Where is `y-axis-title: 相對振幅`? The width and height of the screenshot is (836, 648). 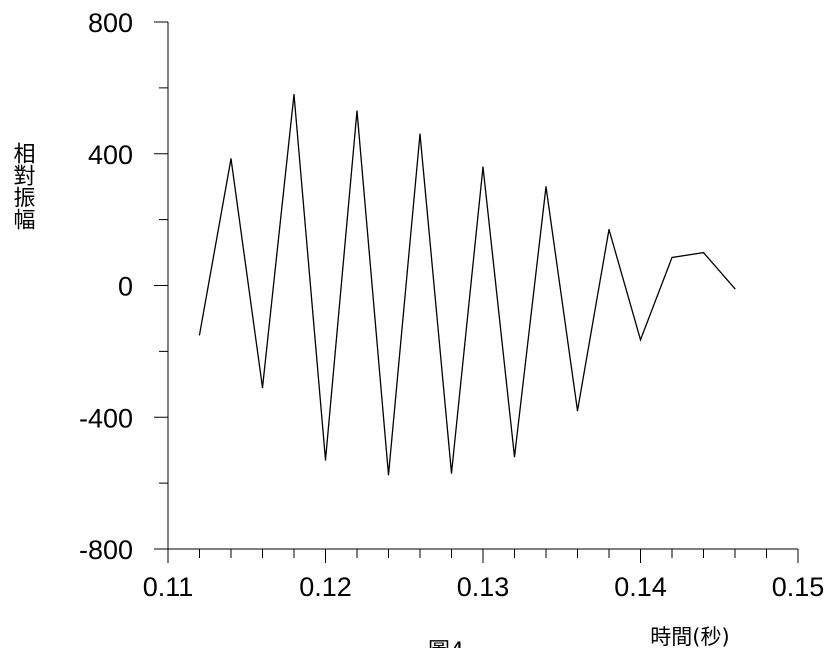 y-axis-title: 相對振幅 is located at coordinates (23, 186).